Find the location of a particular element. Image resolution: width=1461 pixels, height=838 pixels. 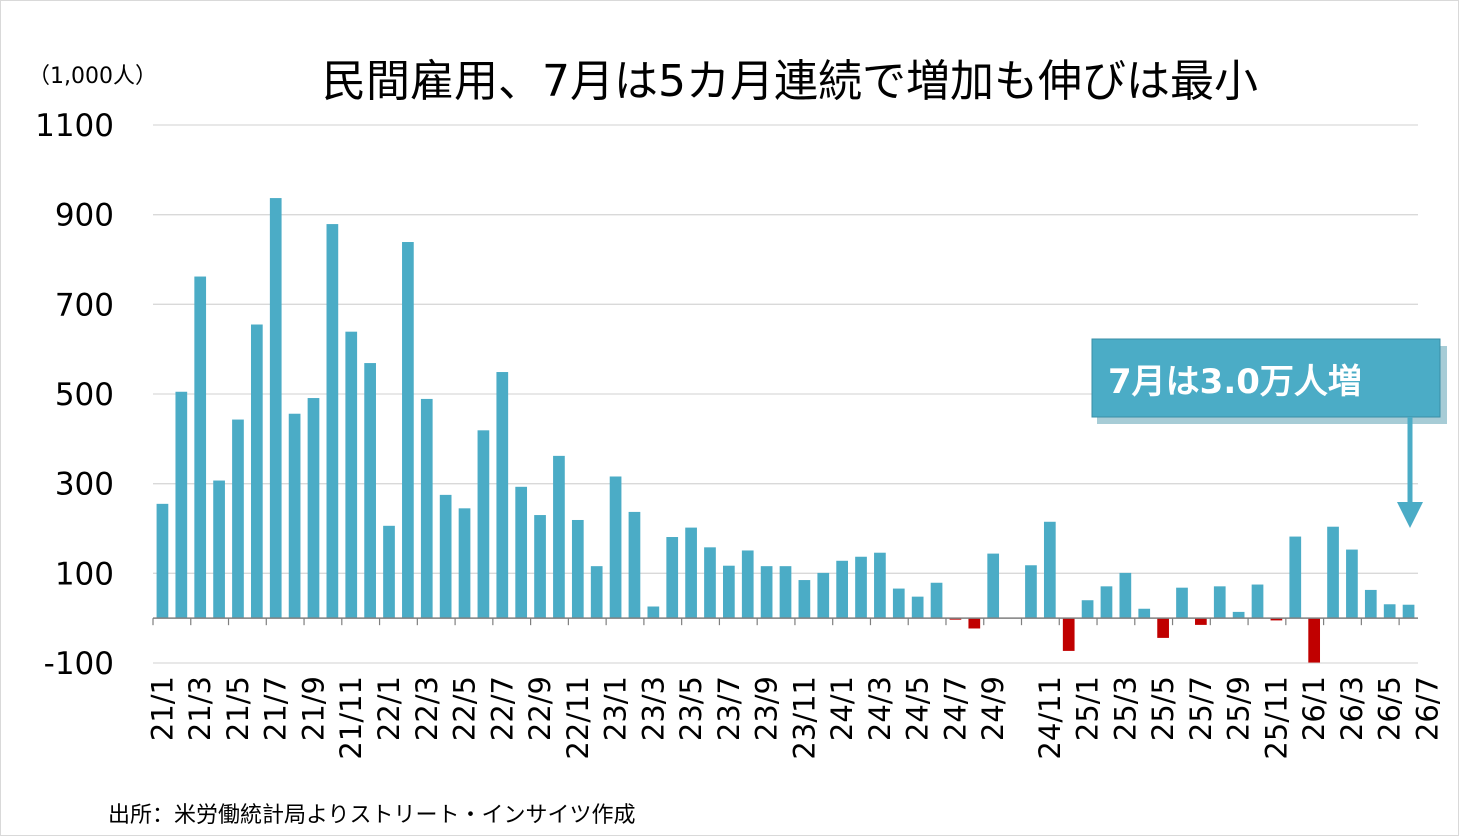

bar-21/3 is located at coordinates (200, 447).